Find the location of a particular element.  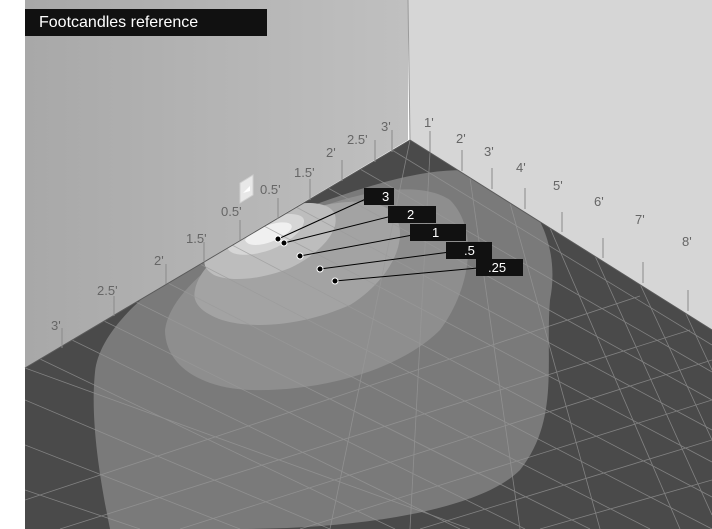

right-tick-marks is located at coordinates (559, 221).